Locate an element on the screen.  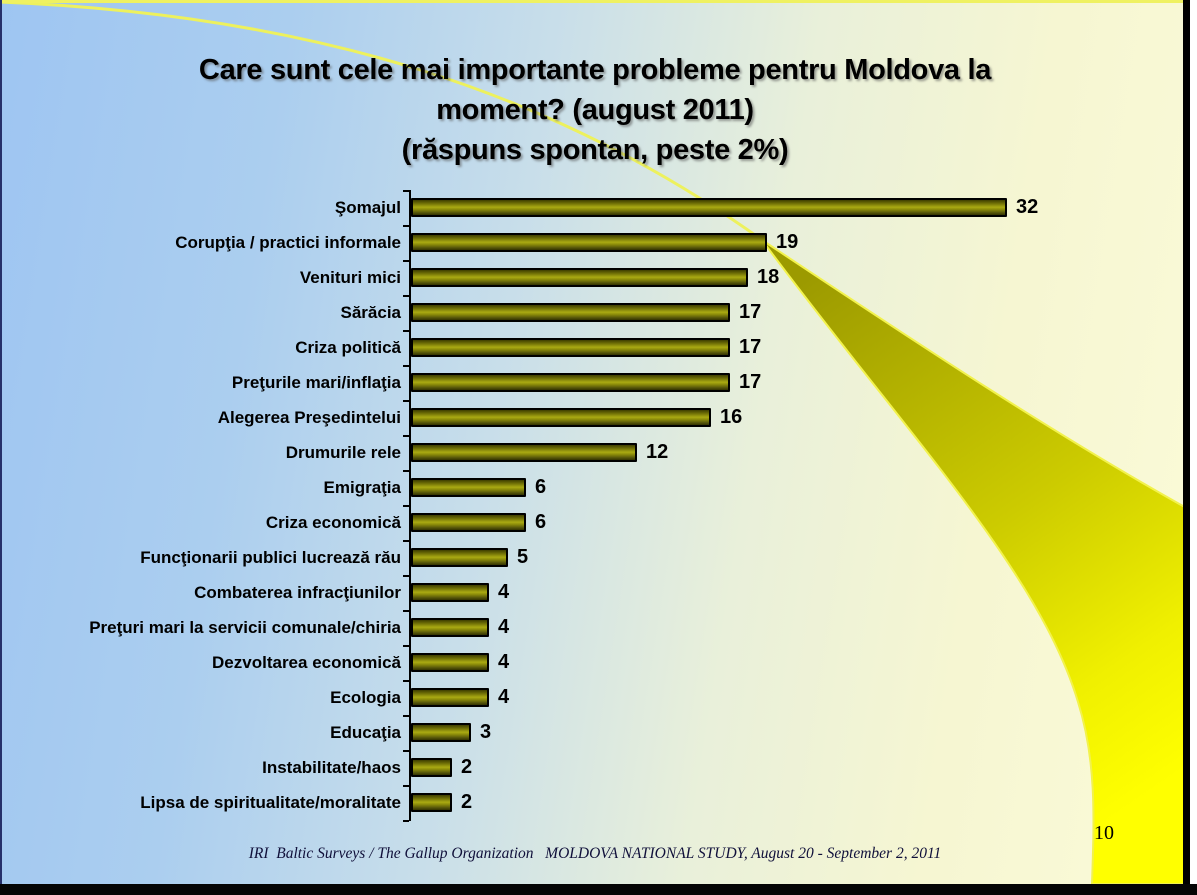
category-label: Ecologia is located at coordinates (365, 697).